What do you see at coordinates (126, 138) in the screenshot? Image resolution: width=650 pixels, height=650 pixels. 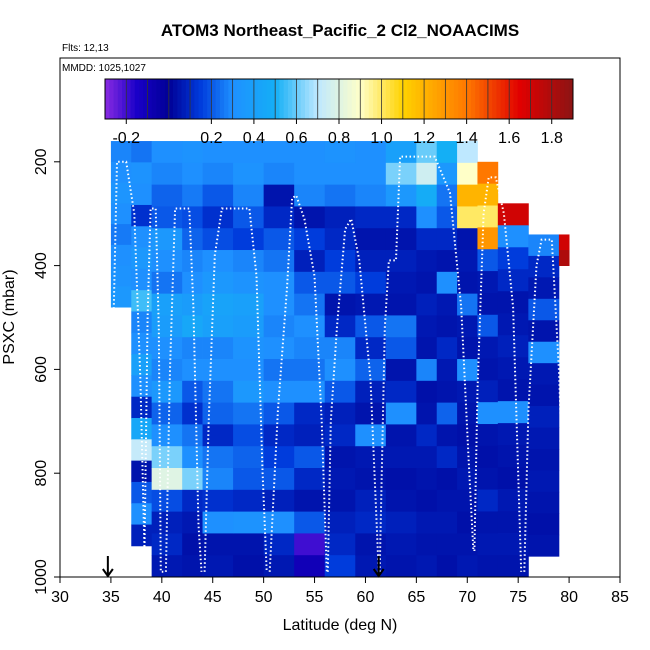 I see `colorbar-tick-label: -0.2` at bounding box center [126, 138].